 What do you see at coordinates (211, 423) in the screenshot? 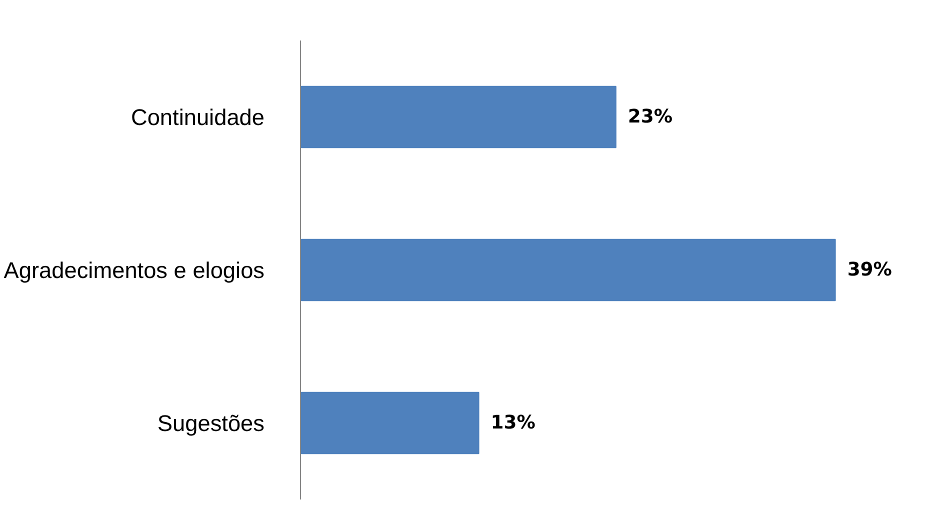
I see `y-tick-label: Sugestões` at bounding box center [211, 423].